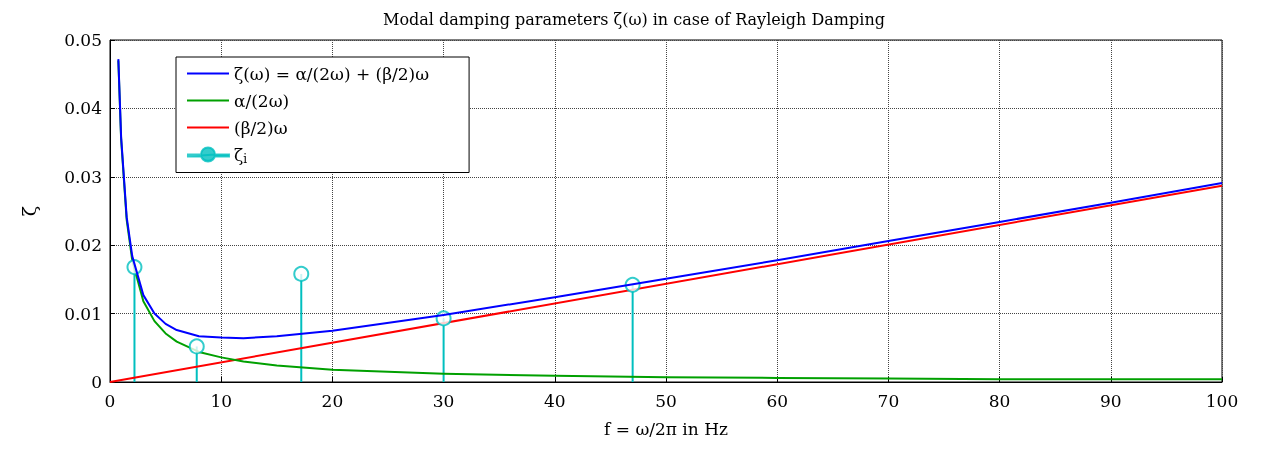  I want to click on x-tick-label: 0, so click(110, 400).